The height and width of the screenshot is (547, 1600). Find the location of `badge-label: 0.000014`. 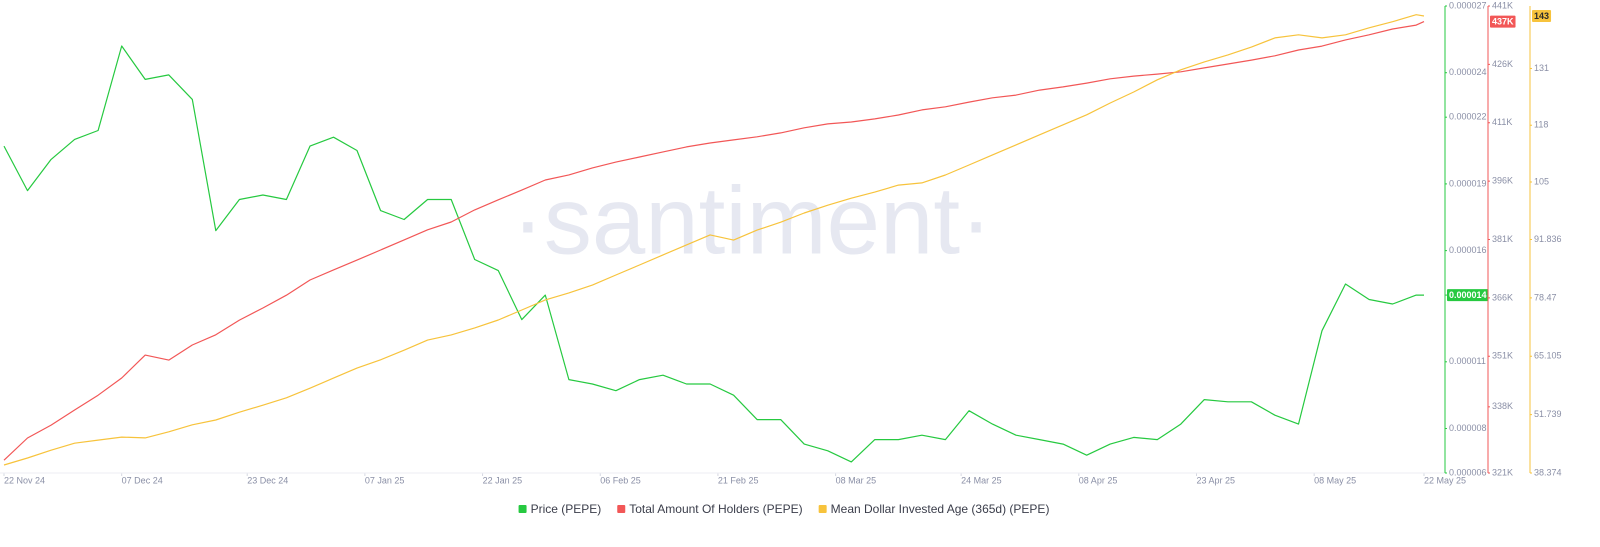

badge-label: 0.000014 is located at coordinates (1468, 295).